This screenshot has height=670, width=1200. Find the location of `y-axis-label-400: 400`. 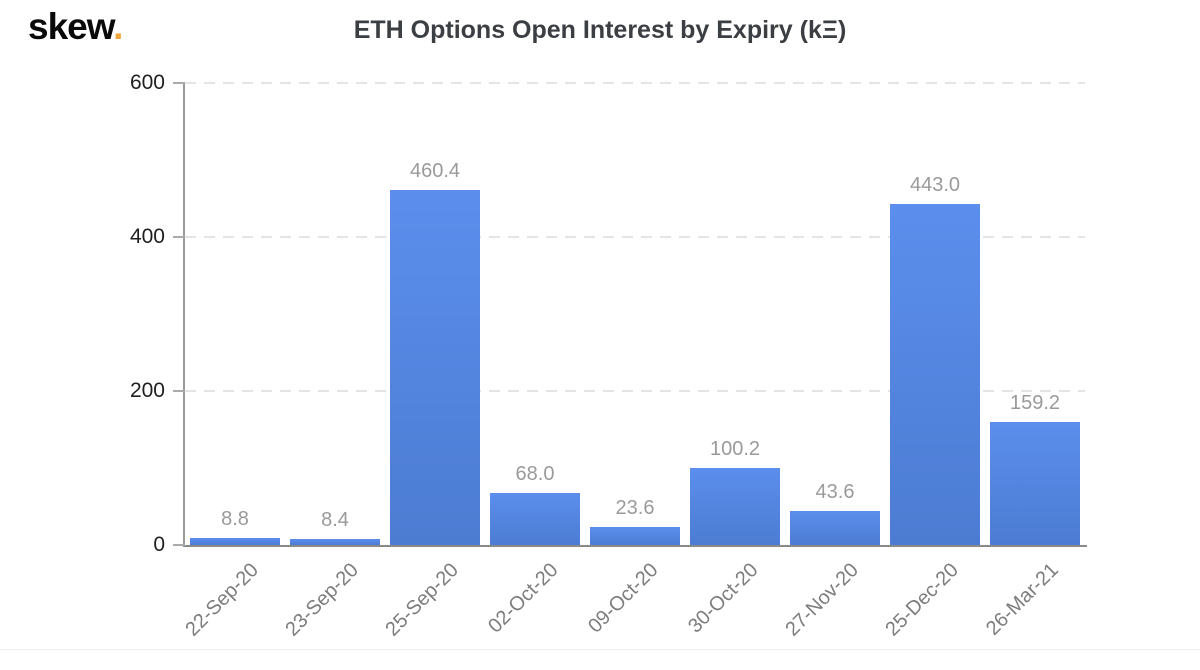

y-axis-label-400: 400 is located at coordinates (147, 236).